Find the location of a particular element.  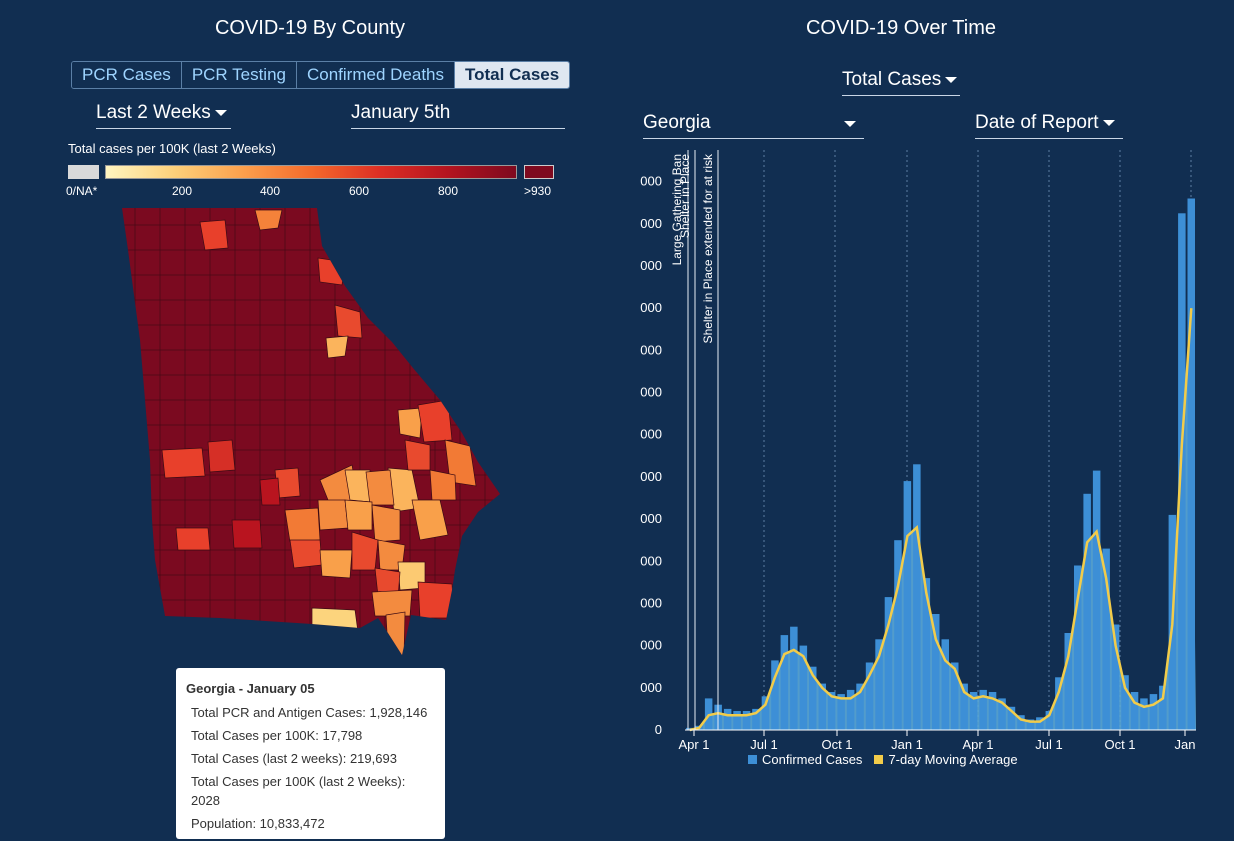

legend-swatch-line is located at coordinates (879, 759).